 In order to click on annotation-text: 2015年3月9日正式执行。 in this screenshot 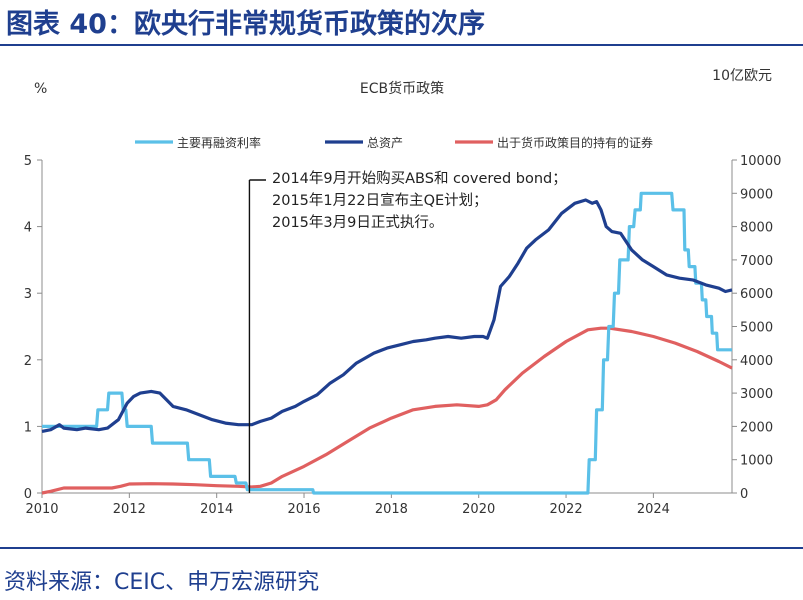, I will do `click(357, 222)`.